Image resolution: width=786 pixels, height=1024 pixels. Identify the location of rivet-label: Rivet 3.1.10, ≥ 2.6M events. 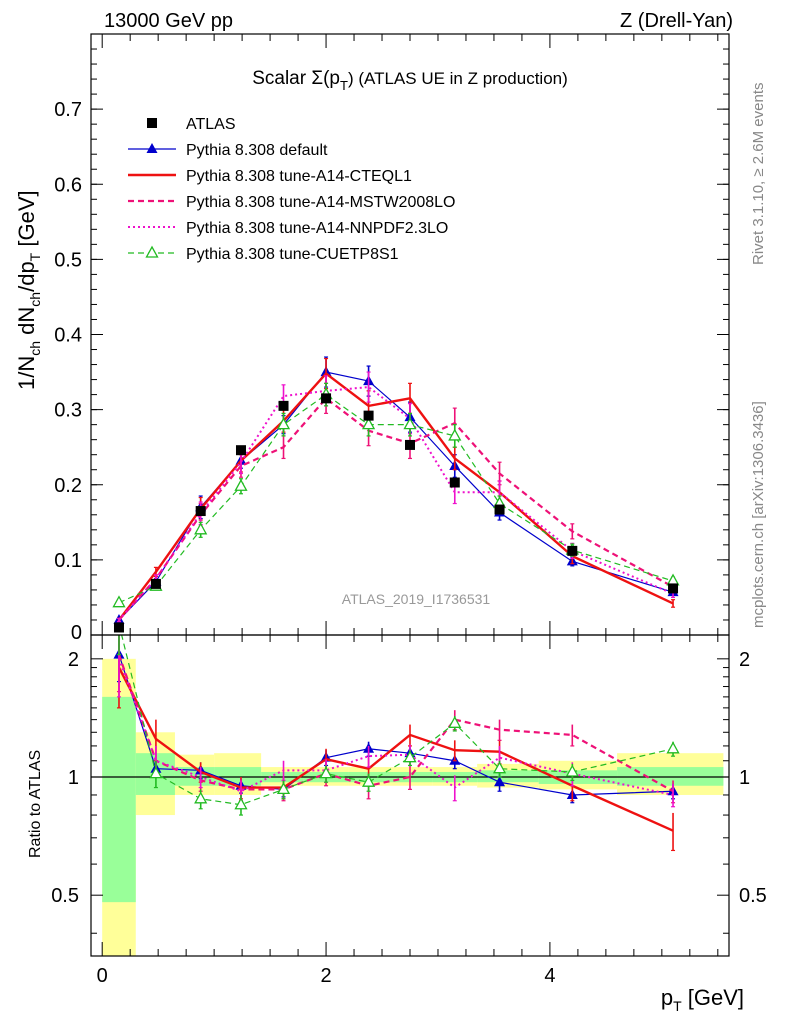
(758, 174).